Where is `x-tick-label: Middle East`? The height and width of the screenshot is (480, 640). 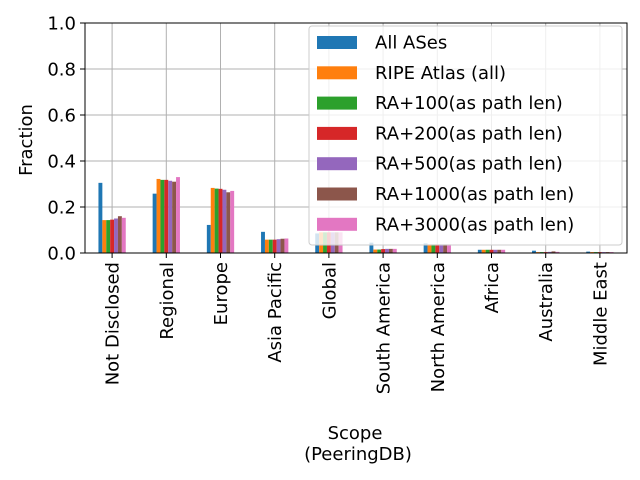
x-tick-label: Middle East is located at coordinates (600, 314).